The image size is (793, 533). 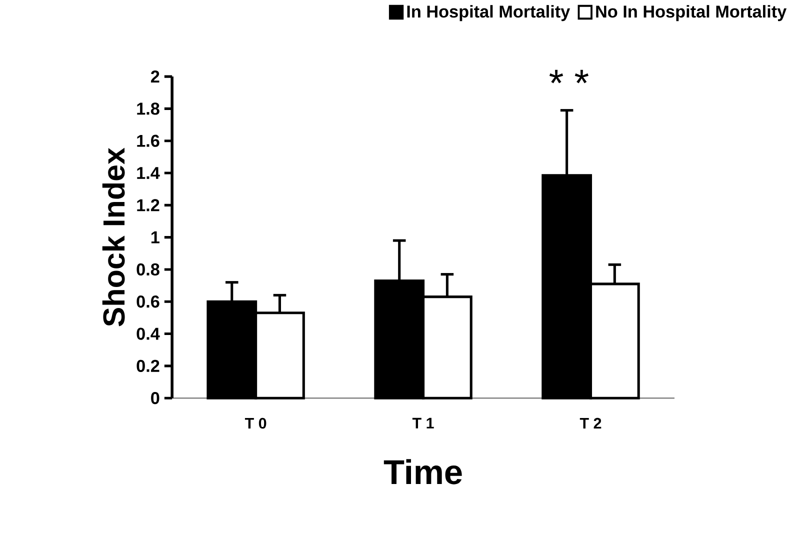 I want to click on y-tick-label: 0.6, so click(x=148, y=301).